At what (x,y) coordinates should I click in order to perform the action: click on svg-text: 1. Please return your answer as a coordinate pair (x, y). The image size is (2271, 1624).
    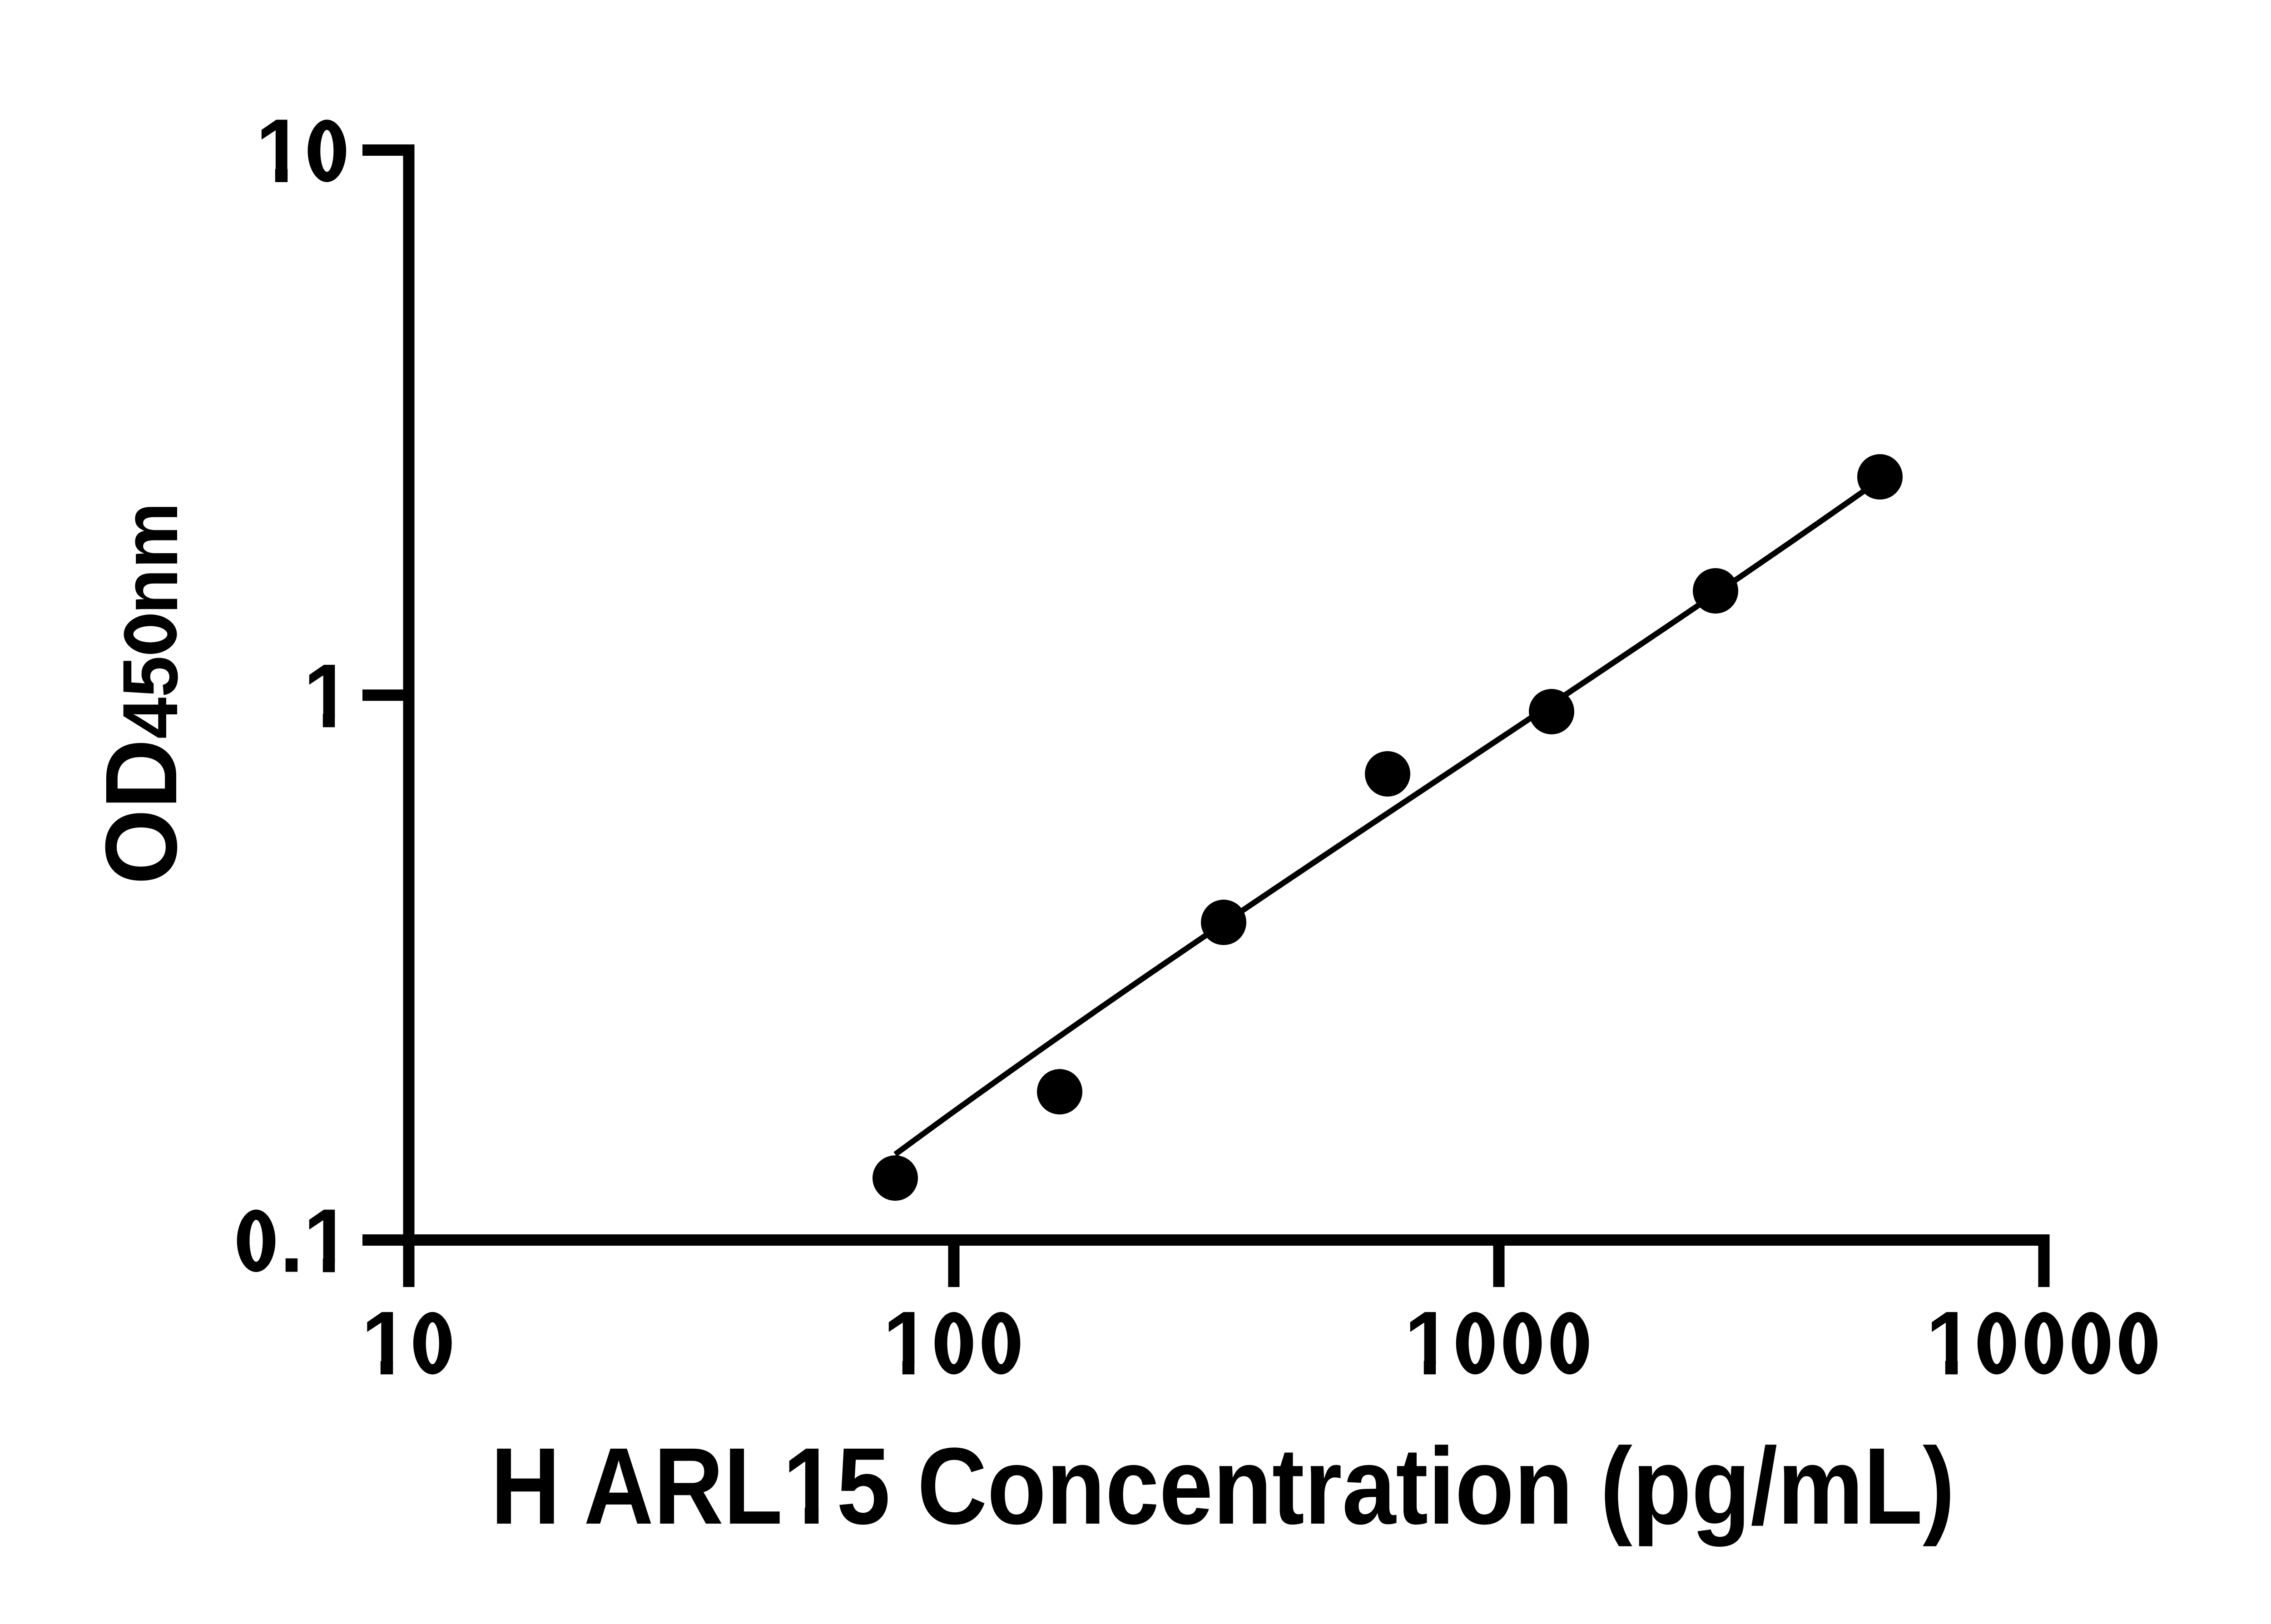
    Looking at the image, I should click on (327, 696).